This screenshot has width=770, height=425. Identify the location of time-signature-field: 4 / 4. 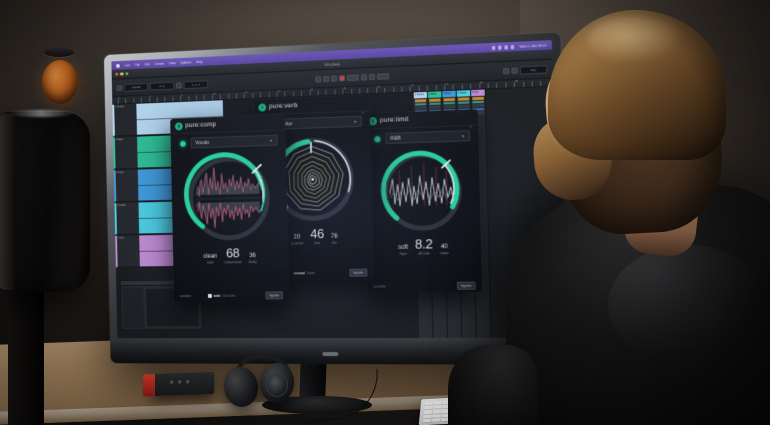
(162, 86).